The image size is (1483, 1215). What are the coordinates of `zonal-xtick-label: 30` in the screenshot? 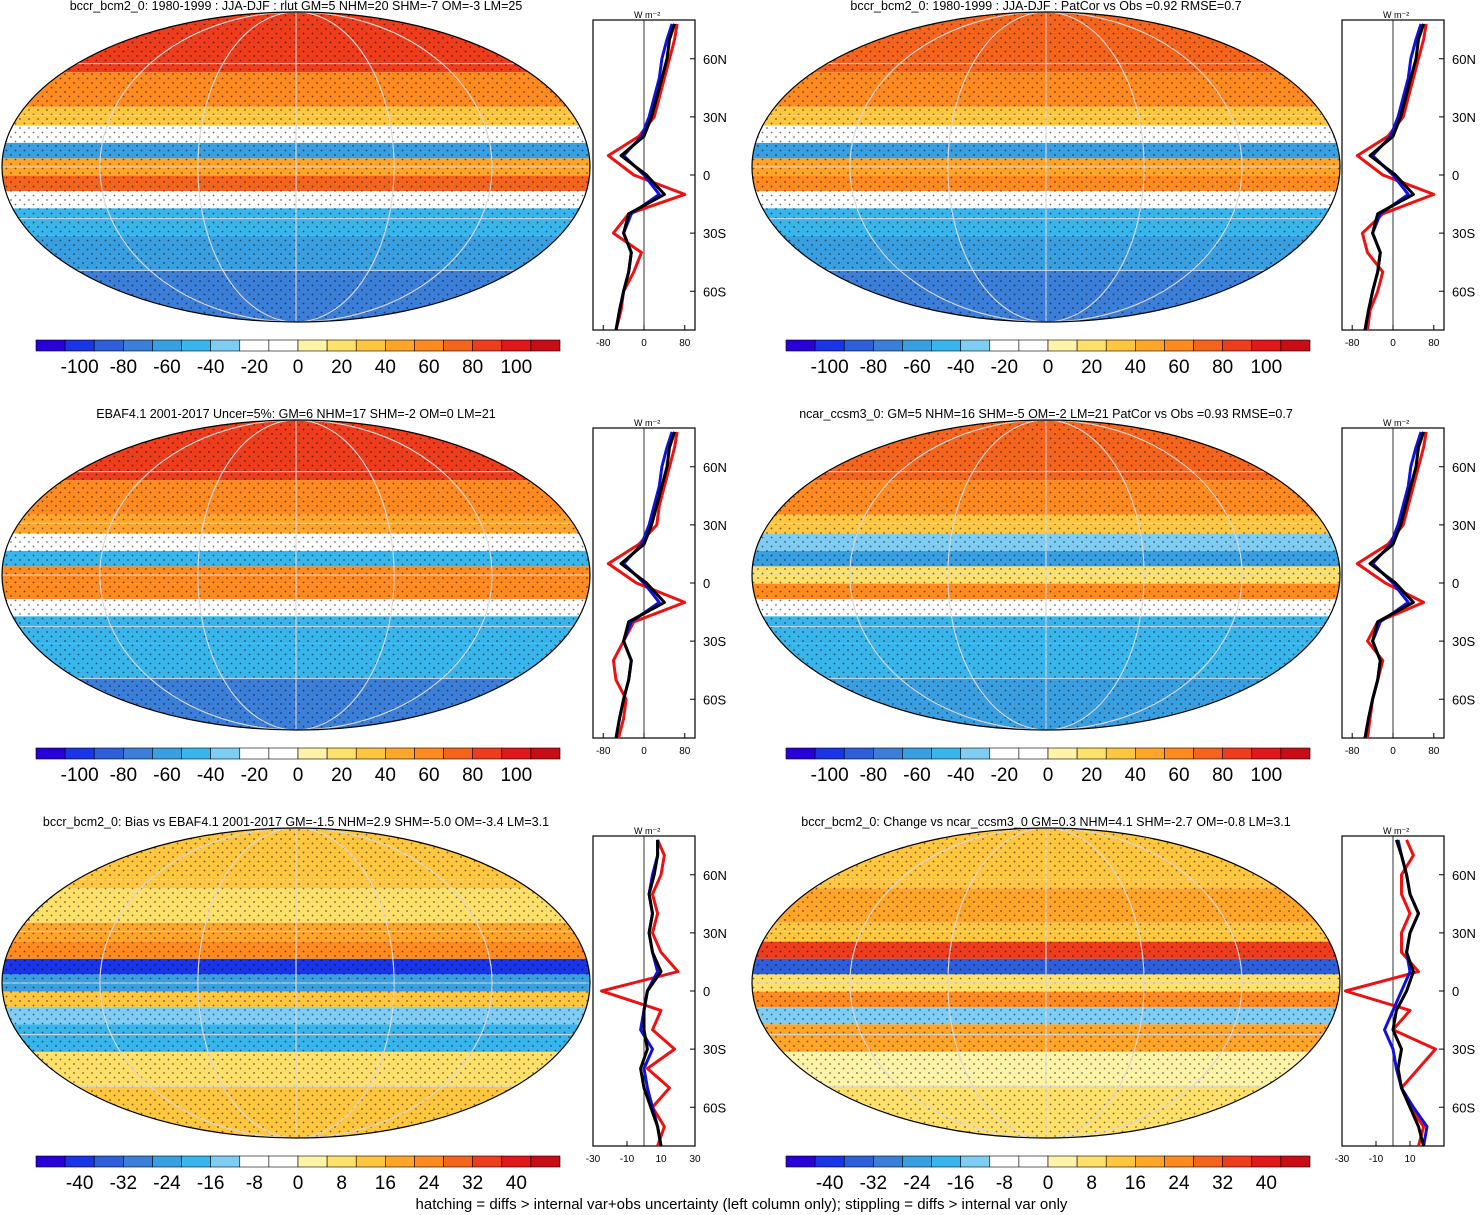 It's located at (695, 1159).